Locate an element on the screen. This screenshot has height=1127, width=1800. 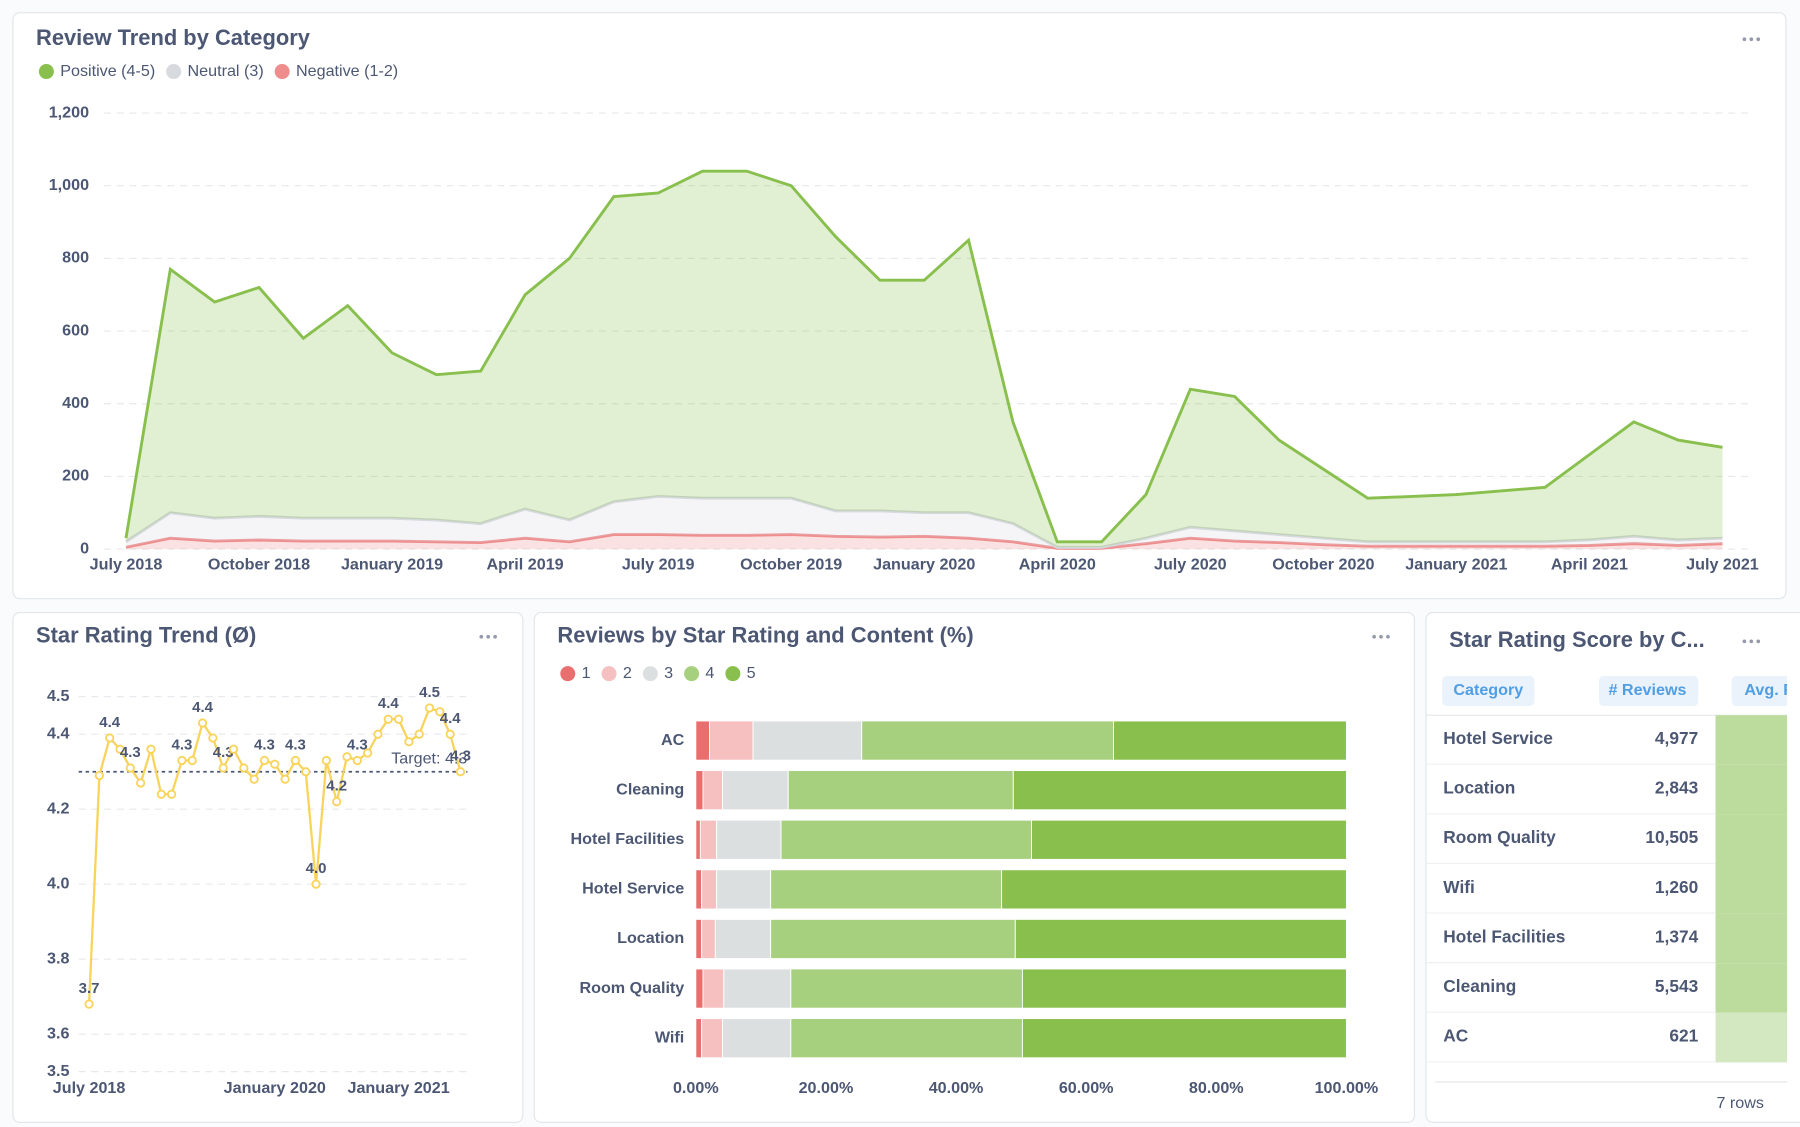
legend-label: 4 is located at coordinates (709, 673).